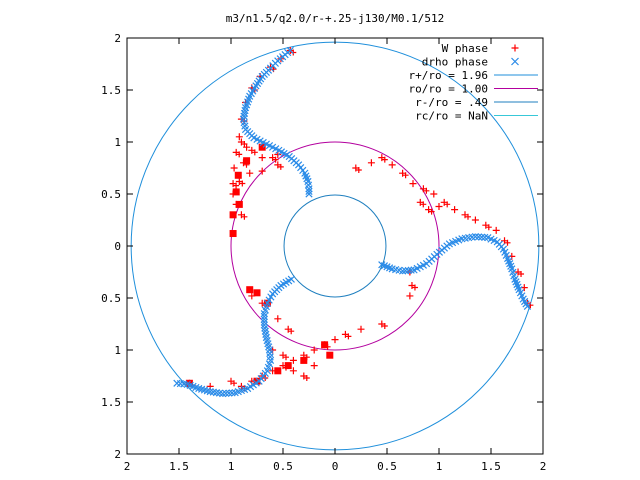  What do you see at coordinates (111, 298) in the screenshot?
I see `y-tick-label: 0.5` at bounding box center [111, 298].